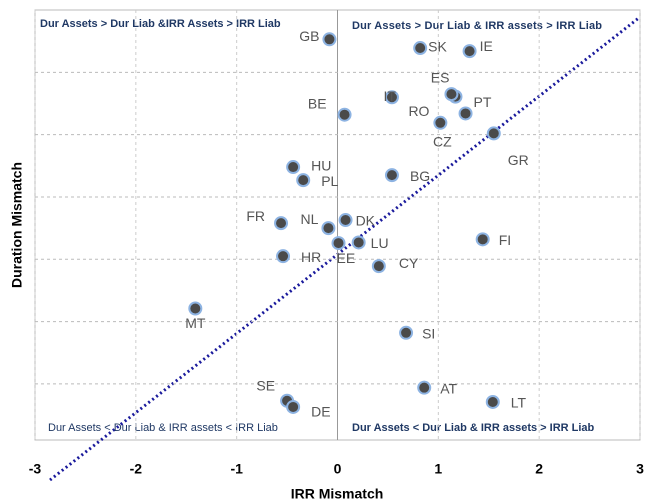  Describe the element at coordinates (437, 47) in the screenshot. I see `point-label: SK` at that location.